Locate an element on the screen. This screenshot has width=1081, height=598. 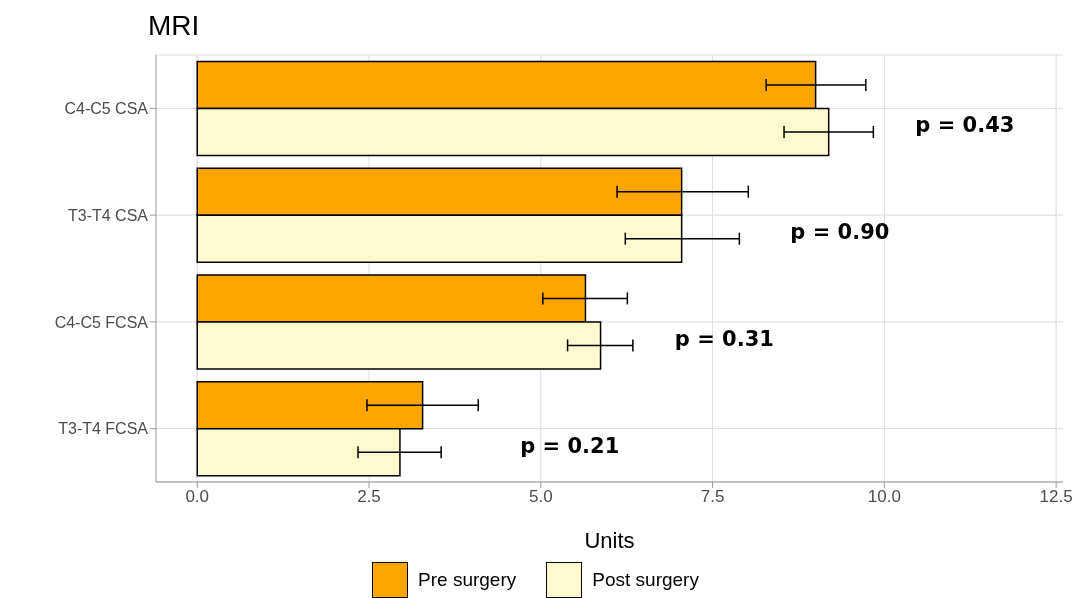
x-tick-label: 2.5 is located at coordinates (369, 497).